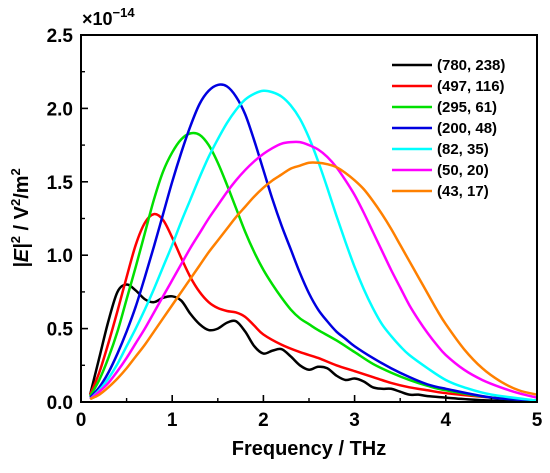 Image resolution: width=550 pixels, height=473 pixels. I want to click on y-tick-label: 0.0, so click(60, 403).